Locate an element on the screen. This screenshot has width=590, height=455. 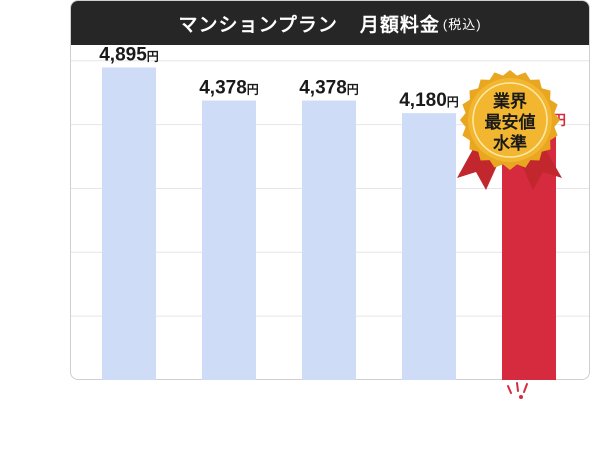
chart-title-tax: (税込) is located at coordinates (462, 24).